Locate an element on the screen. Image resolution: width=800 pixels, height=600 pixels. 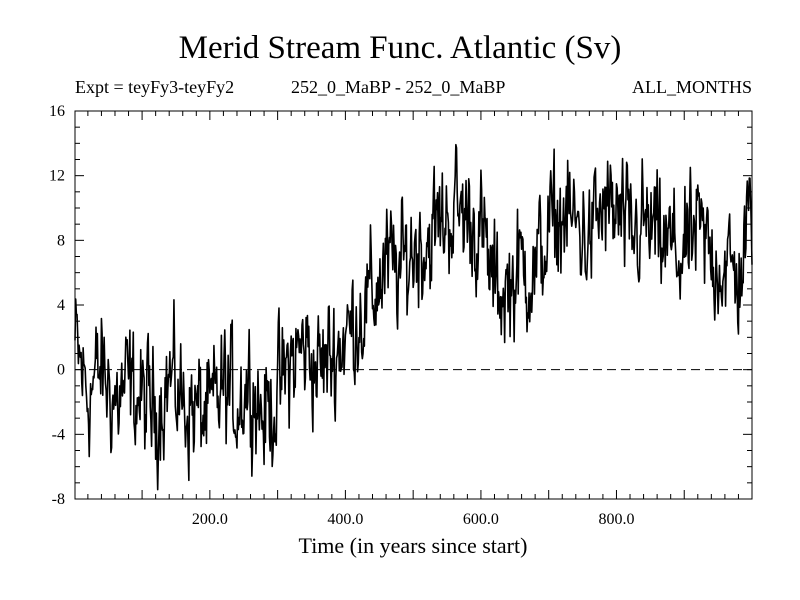
y-tick-label: 4 is located at coordinates (61, 305).